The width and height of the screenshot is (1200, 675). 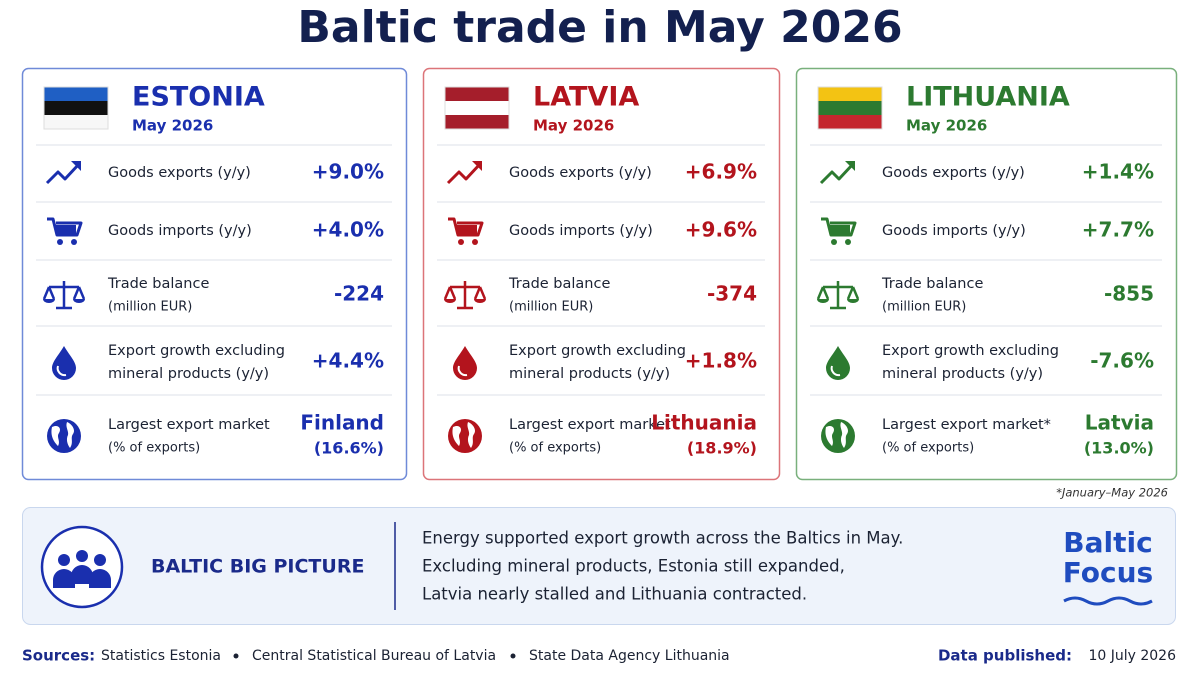 What do you see at coordinates (1132, 656) in the screenshot?
I see `published-date: 10 July 2026` at bounding box center [1132, 656].